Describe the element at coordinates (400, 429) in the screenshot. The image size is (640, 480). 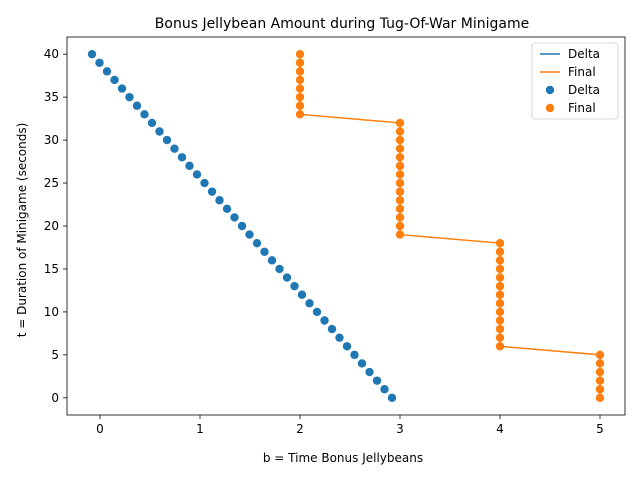
I see `x-tick-label: 3` at that location.